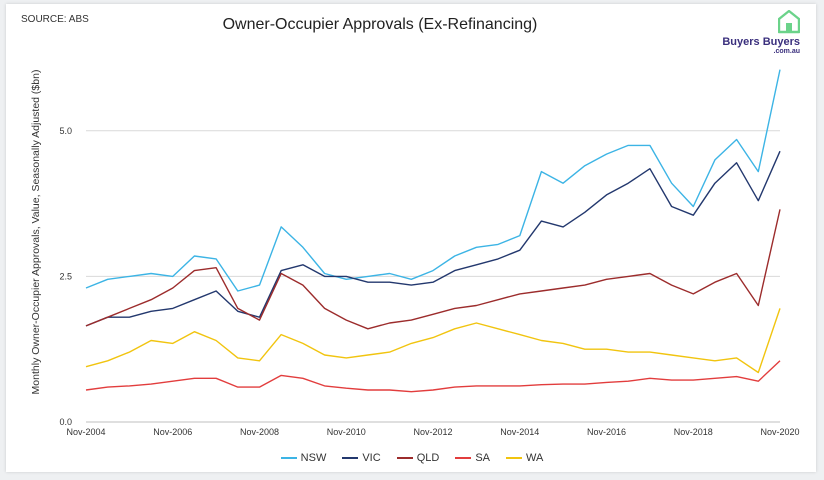 The height and width of the screenshot is (480, 824). Describe the element at coordinates (65, 422) in the screenshot. I see `y-tick-label: 0.0` at that location.